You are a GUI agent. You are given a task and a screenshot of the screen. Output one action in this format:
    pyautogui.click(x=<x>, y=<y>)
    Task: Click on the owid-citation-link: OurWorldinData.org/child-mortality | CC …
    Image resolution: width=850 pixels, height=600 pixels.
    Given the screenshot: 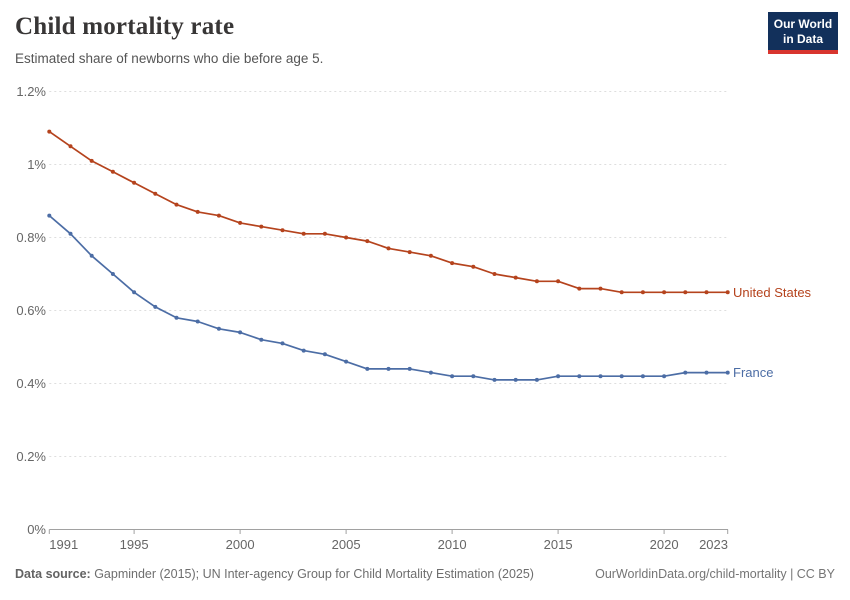 What is the action you would take?
    pyautogui.click(x=715, y=574)
    